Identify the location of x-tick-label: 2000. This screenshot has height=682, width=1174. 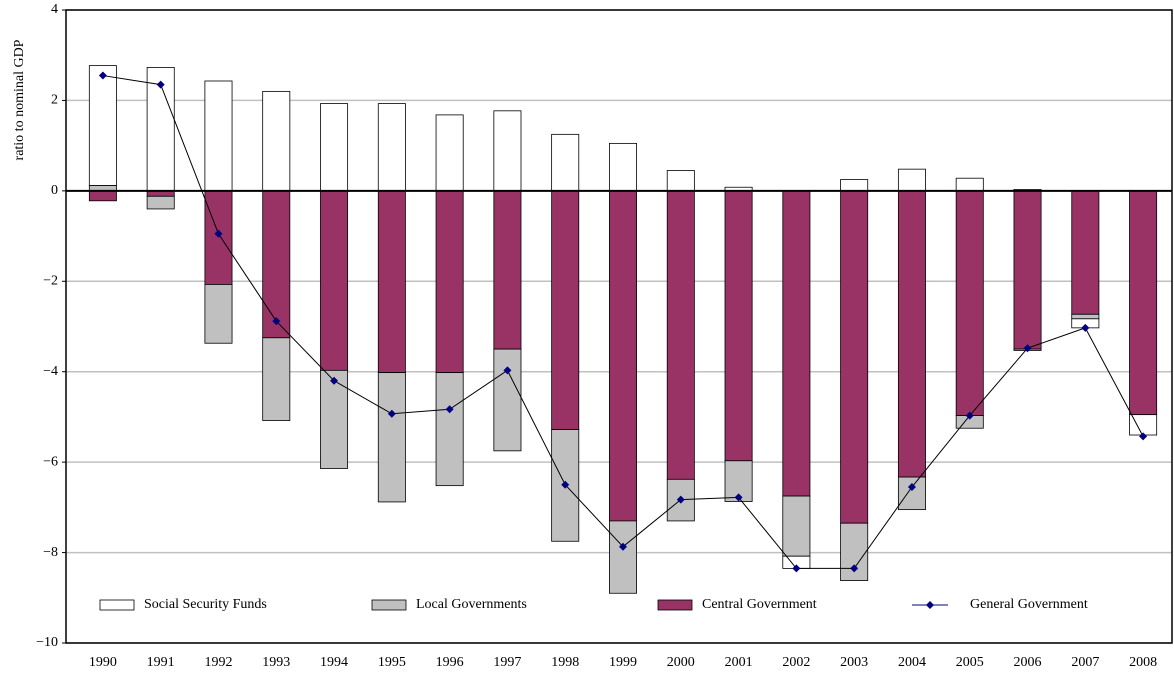
(681, 662).